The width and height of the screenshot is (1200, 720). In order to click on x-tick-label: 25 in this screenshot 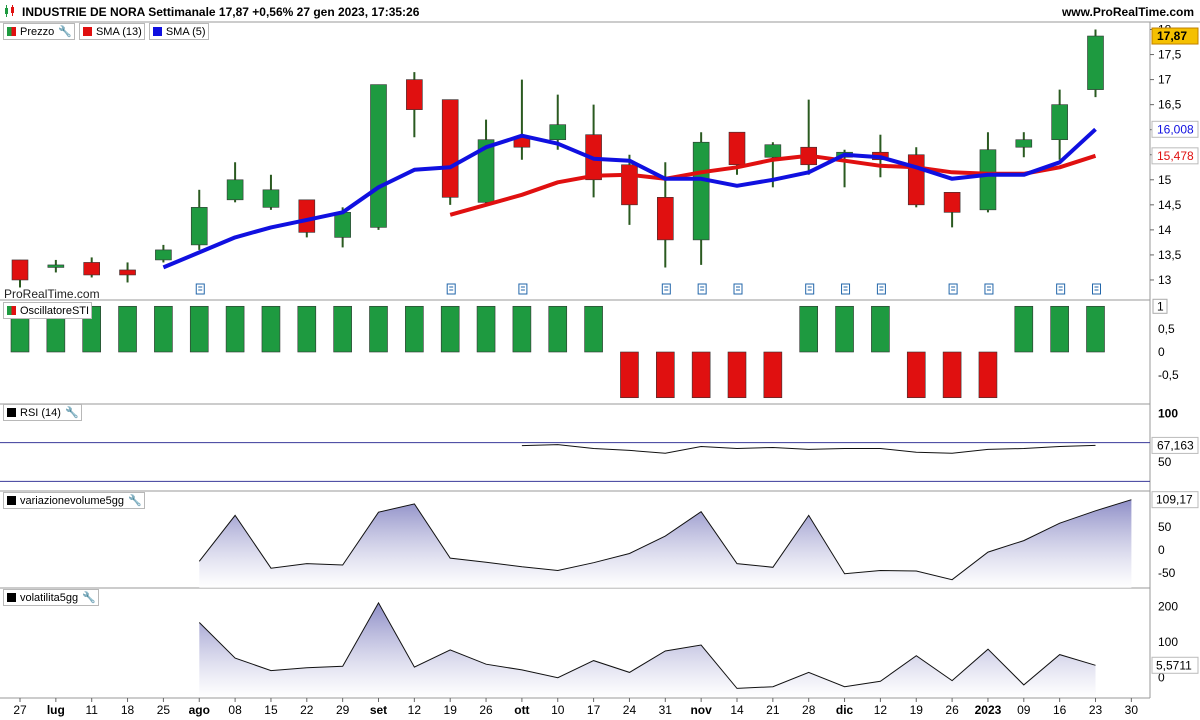, I will do `click(164, 710)`.